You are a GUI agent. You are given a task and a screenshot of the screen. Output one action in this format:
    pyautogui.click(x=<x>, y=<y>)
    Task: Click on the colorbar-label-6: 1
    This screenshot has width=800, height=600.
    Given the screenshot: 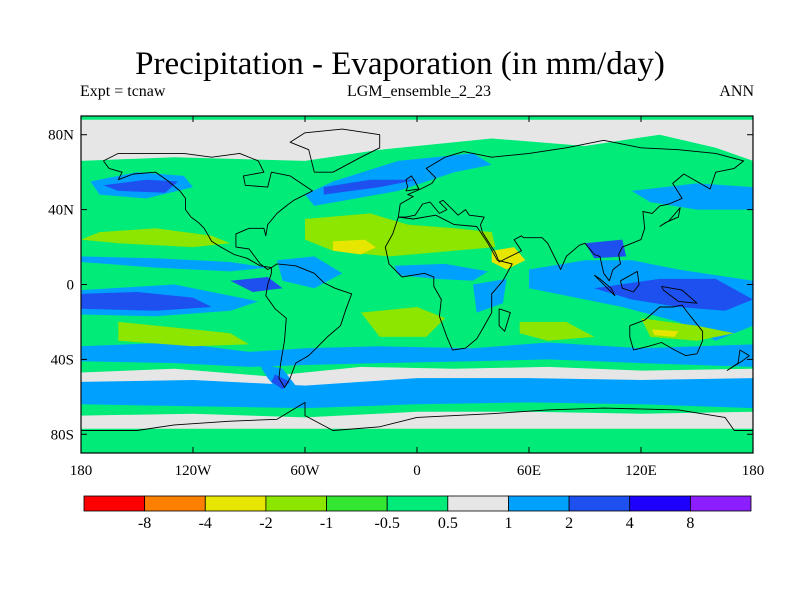 What is the action you would take?
    pyautogui.click(x=508, y=523)
    